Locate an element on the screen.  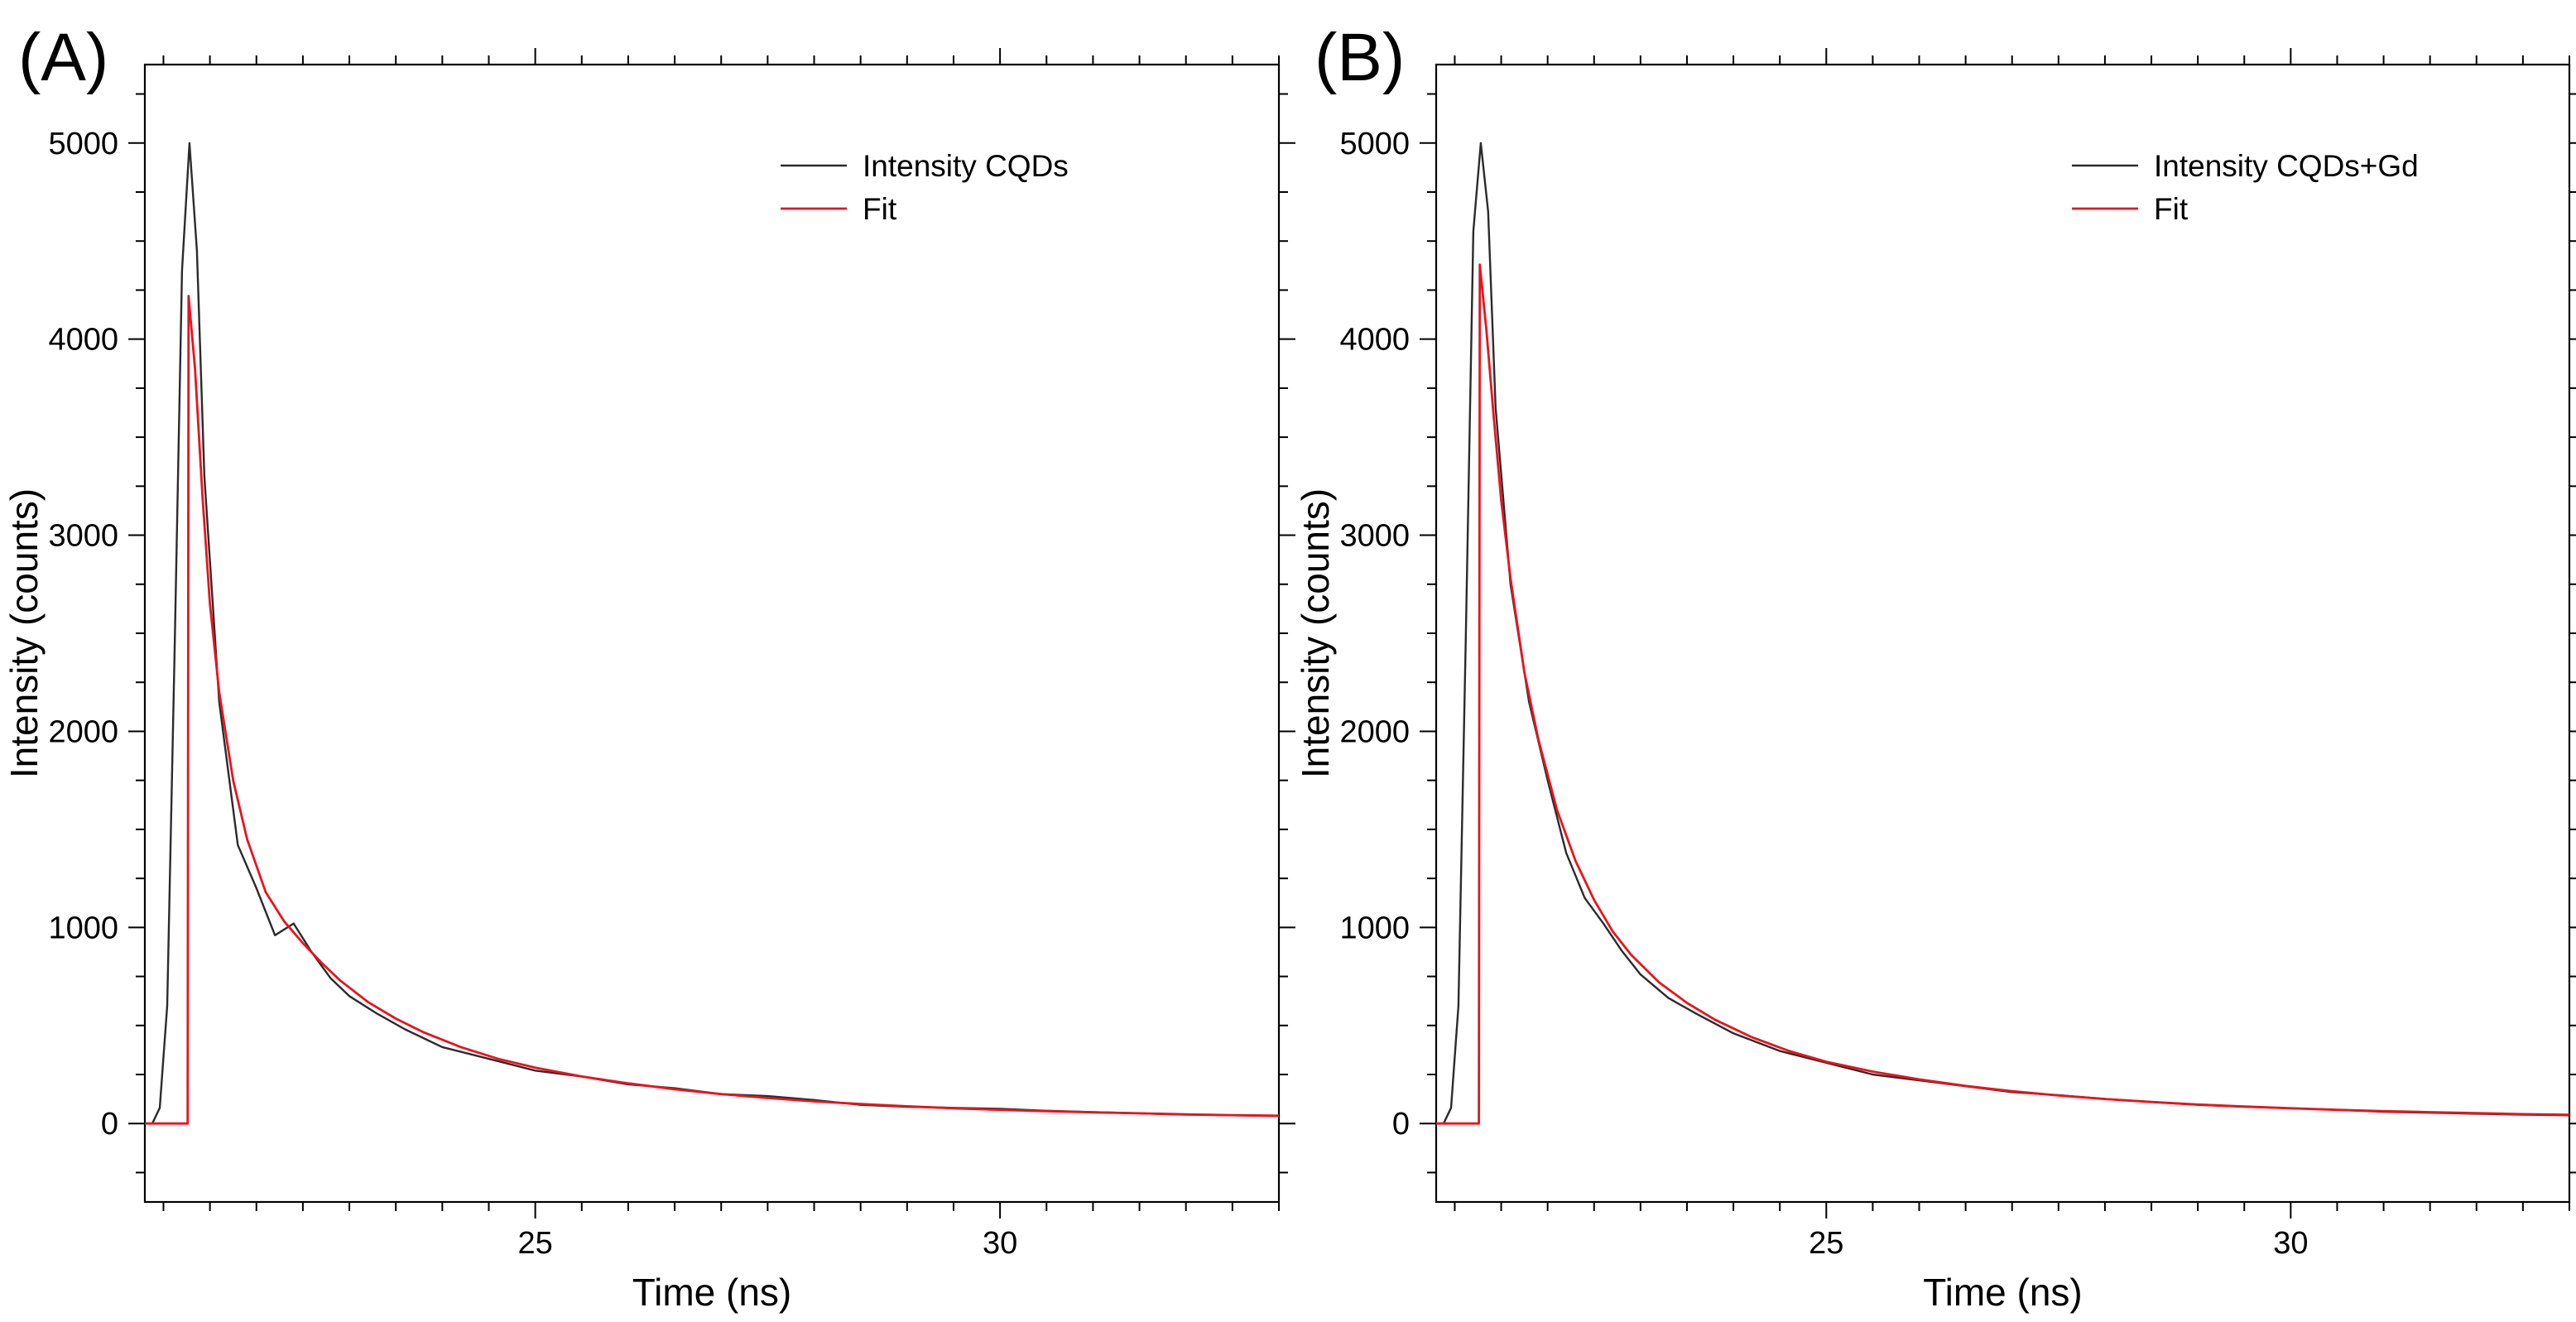
legend-label: Intensity CQDs+Gd is located at coordinates (2286, 166).